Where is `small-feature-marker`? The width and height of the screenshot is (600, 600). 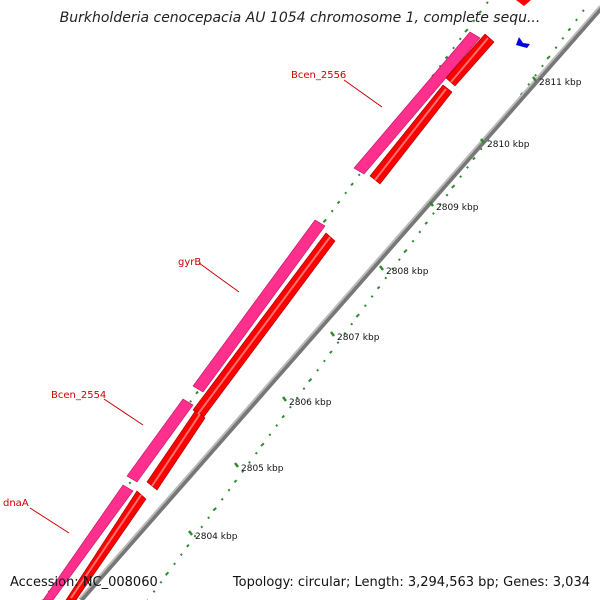
small-feature-marker is located at coordinates (523, 42).